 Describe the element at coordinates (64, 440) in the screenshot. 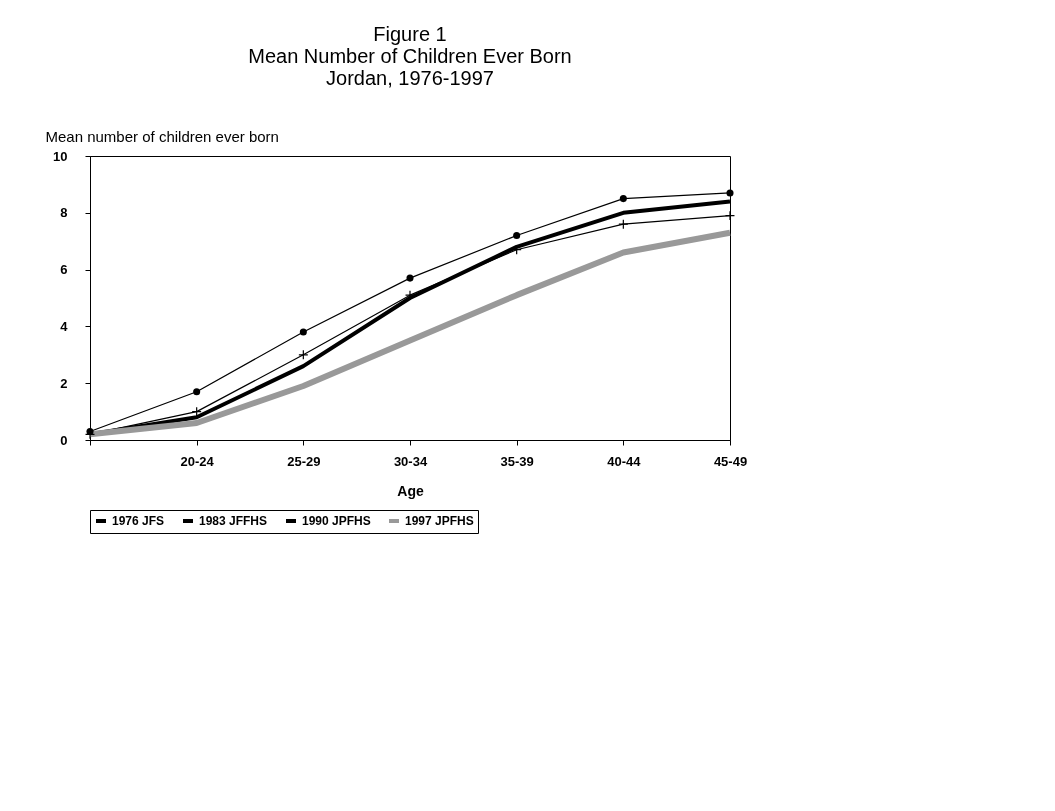

I see `y-tick-label: 0` at that location.